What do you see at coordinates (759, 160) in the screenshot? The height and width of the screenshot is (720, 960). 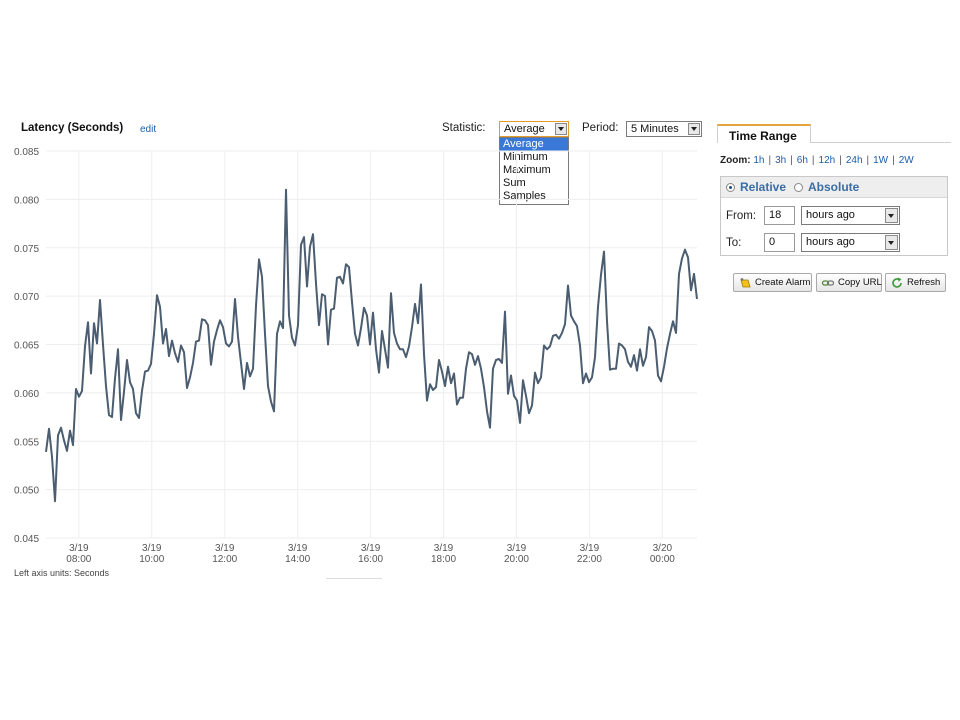 I see `zoom-1h: 1h` at bounding box center [759, 160].